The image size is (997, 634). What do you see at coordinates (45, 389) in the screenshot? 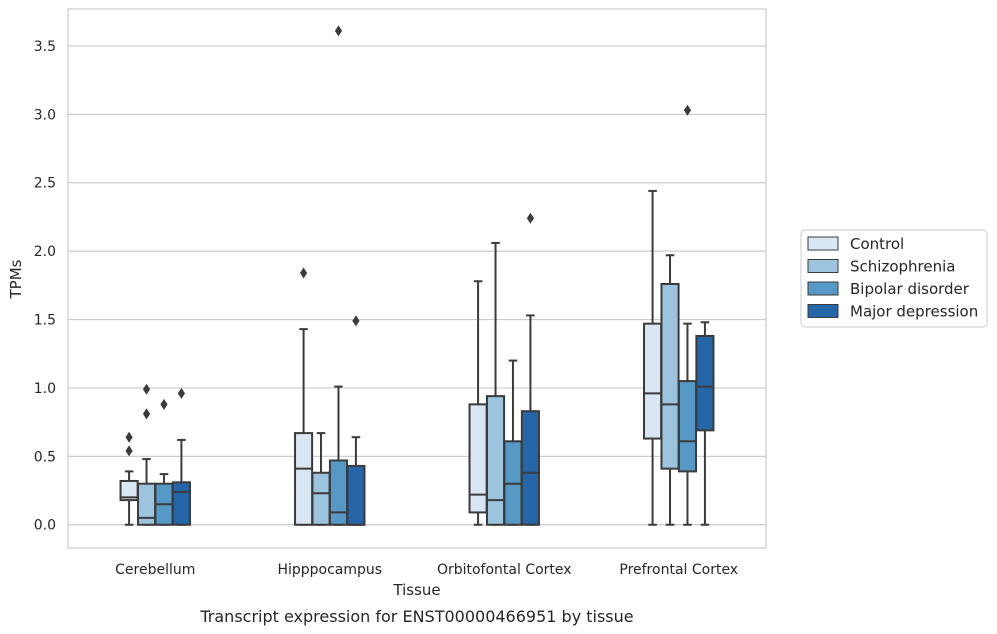
I see `y-tick-label: 1.0` at bounding box center [45, 389].